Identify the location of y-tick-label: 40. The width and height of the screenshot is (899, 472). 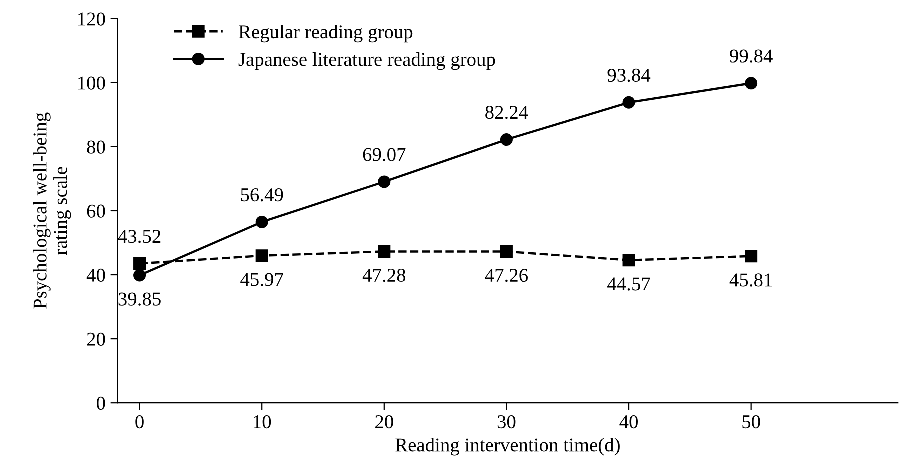
(96, 275).